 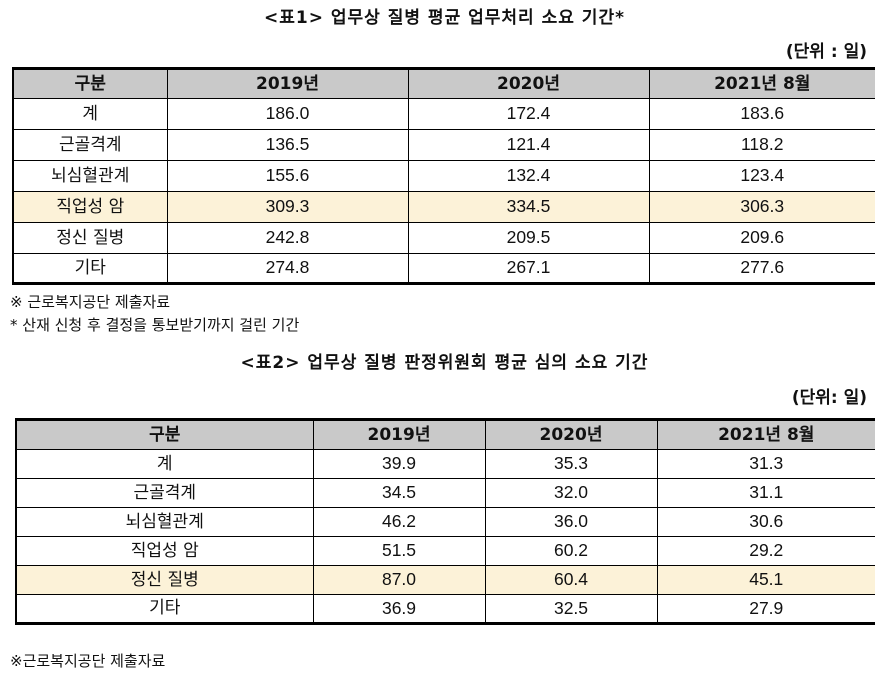 I want to click on table-row: 뇌심혈관계 46.2 36.0 30.6, so click(x=445, y=522).